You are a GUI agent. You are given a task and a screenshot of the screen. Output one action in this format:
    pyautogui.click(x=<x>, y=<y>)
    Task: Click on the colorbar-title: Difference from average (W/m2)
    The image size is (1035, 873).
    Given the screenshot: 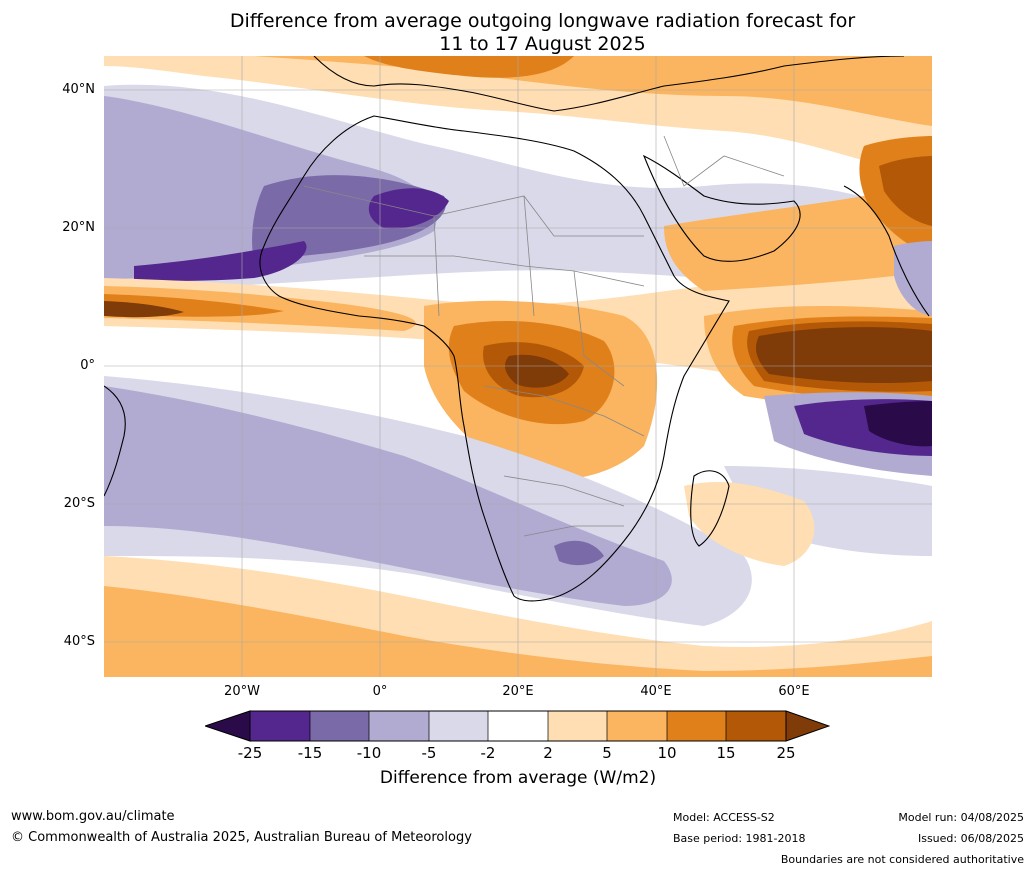 What is the action you would take?
    pyautogui.click(x=518, y=778)
    